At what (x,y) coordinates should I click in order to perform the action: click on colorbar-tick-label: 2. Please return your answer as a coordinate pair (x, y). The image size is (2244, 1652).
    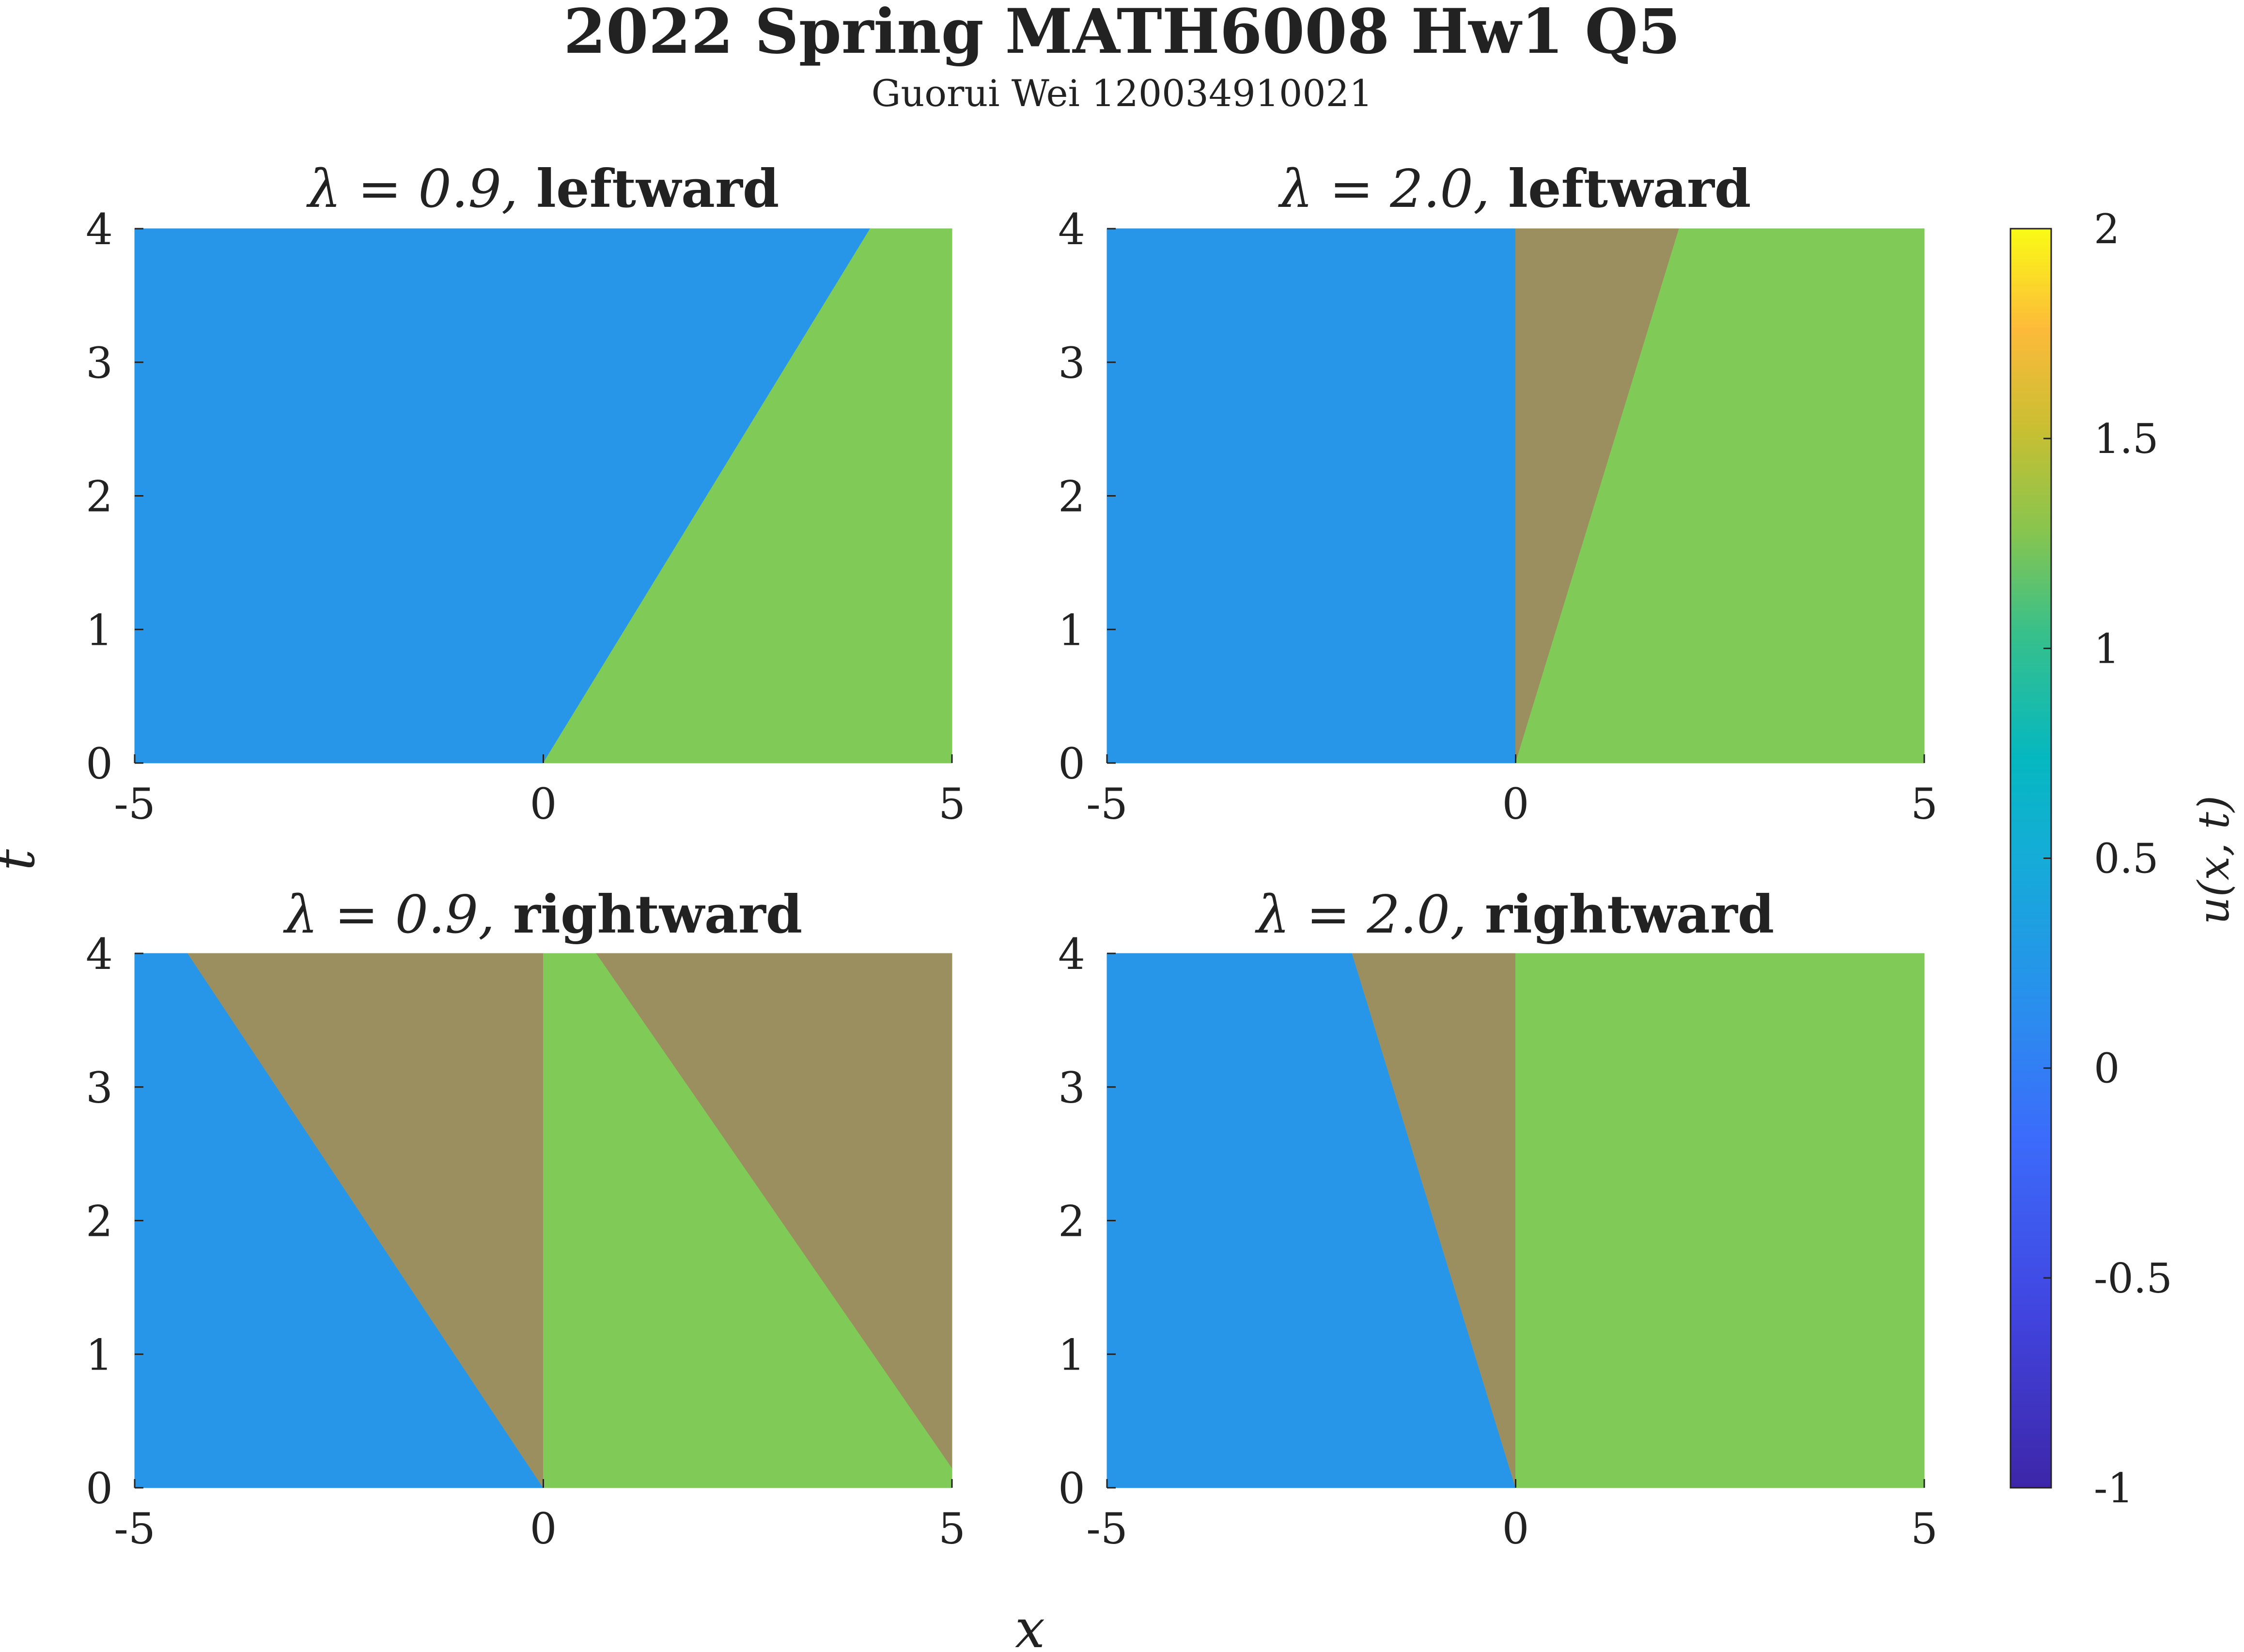
    Looking at the image, I should click on (2106, 229).